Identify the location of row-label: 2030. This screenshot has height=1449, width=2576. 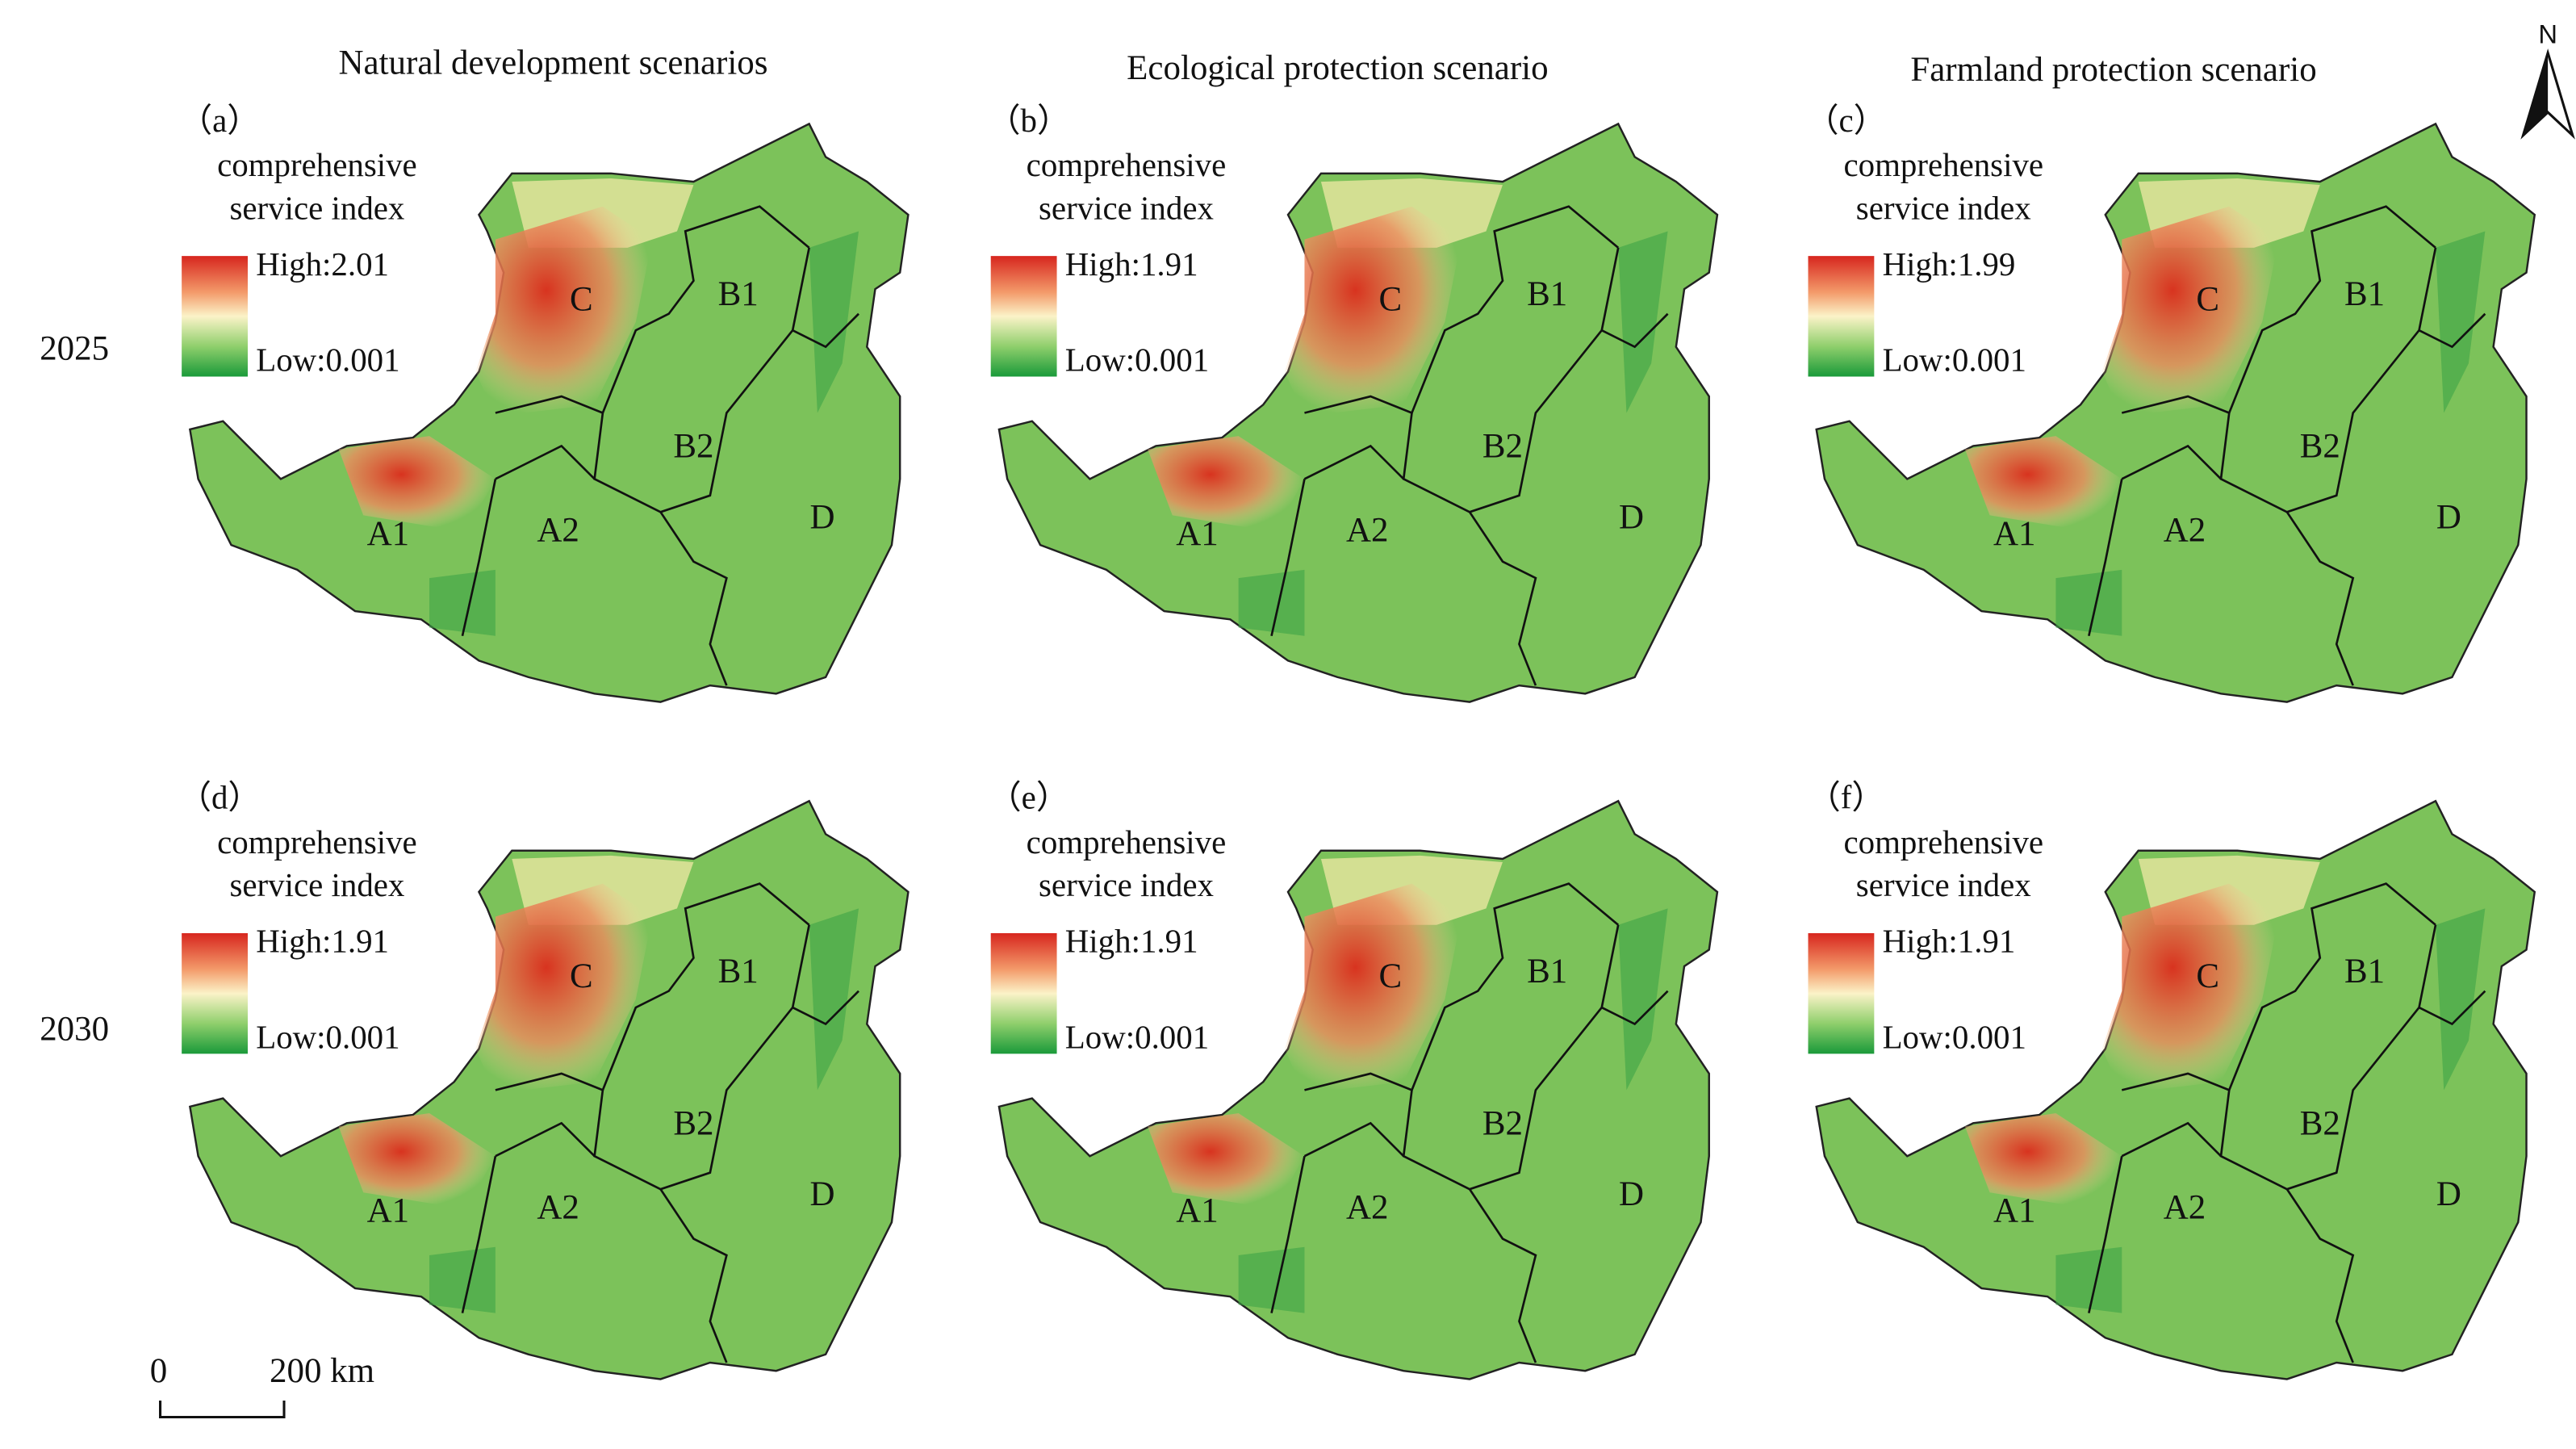
(74, 1030).